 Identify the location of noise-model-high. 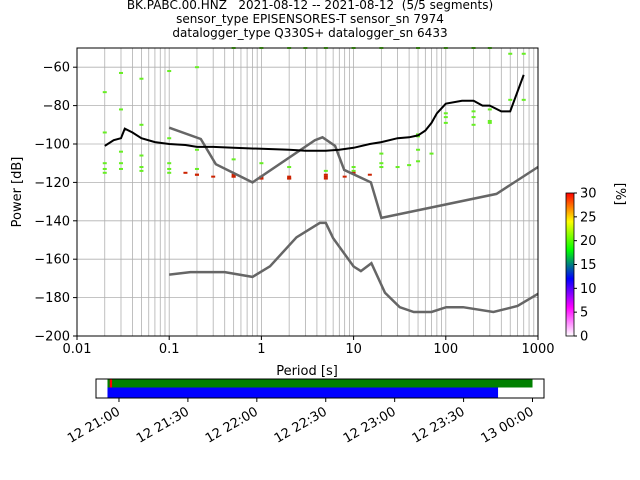
(353, 173).